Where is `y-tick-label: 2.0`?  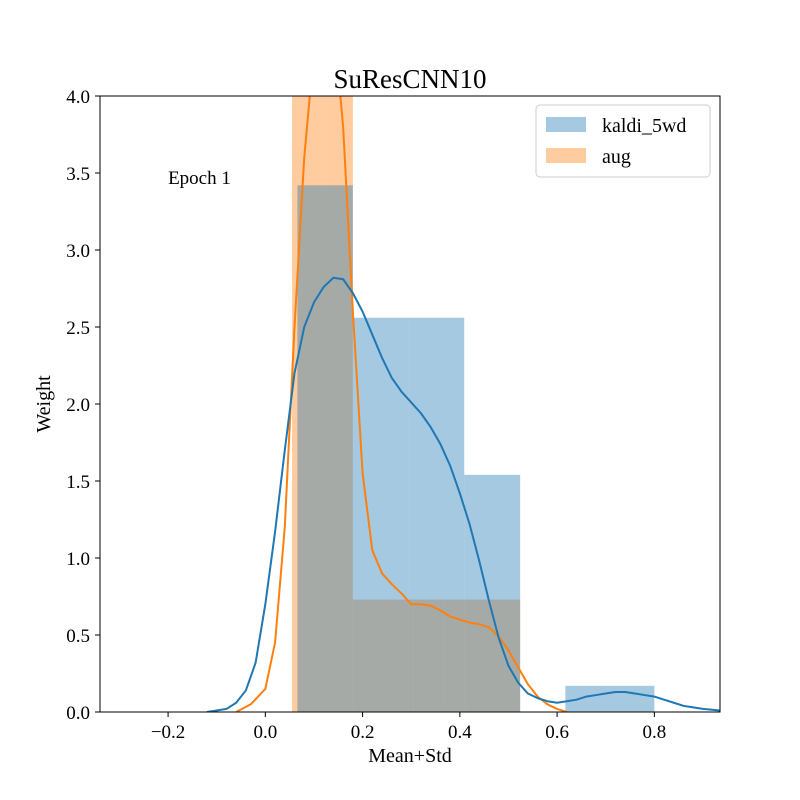 y-tick-label: 2.0 is located at coordinates (78, 405).